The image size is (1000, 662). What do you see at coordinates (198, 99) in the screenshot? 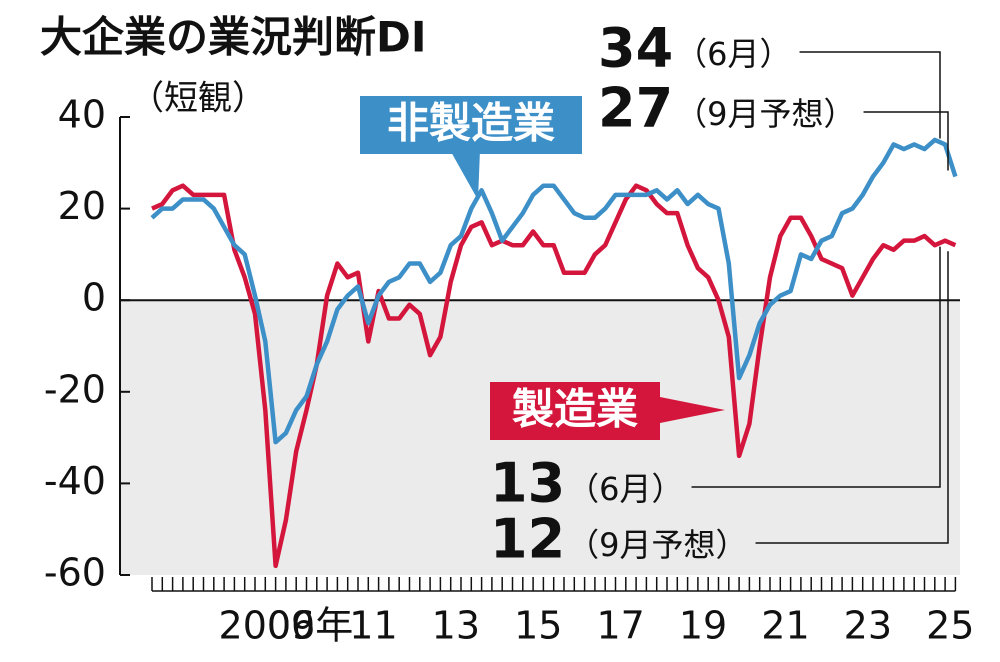
I see `chart-subtitle: （短観）` at bounding box center [198, 99].